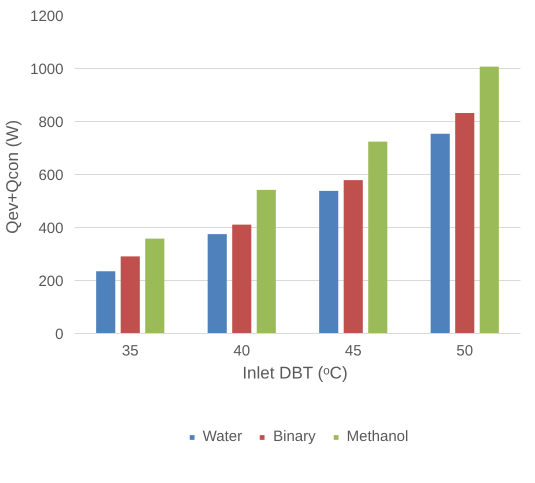 This screenshot has width=535, height=483. What do you see at coordinates (353, 351) in the screenshot?
I see `x-tick-label: 45` at bounding box center [353, 351].